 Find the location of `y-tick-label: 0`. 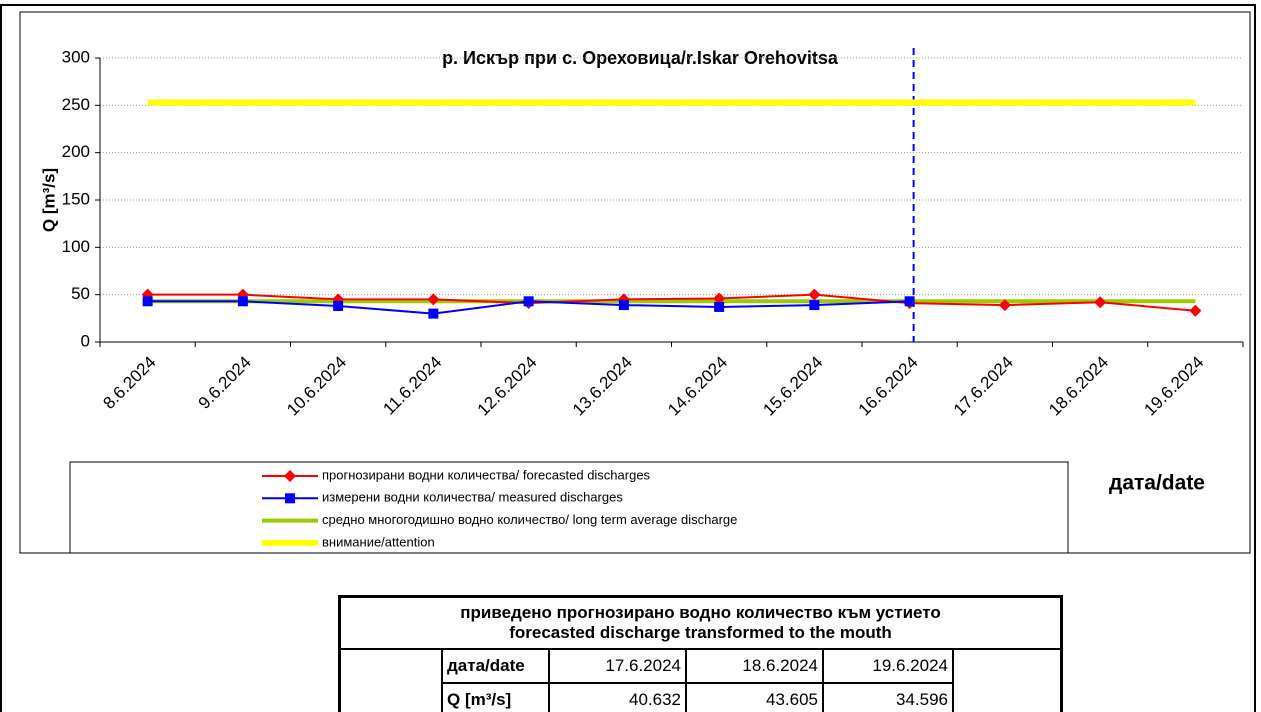

y-tick-label: 0 is located at coordinates (85, 340).